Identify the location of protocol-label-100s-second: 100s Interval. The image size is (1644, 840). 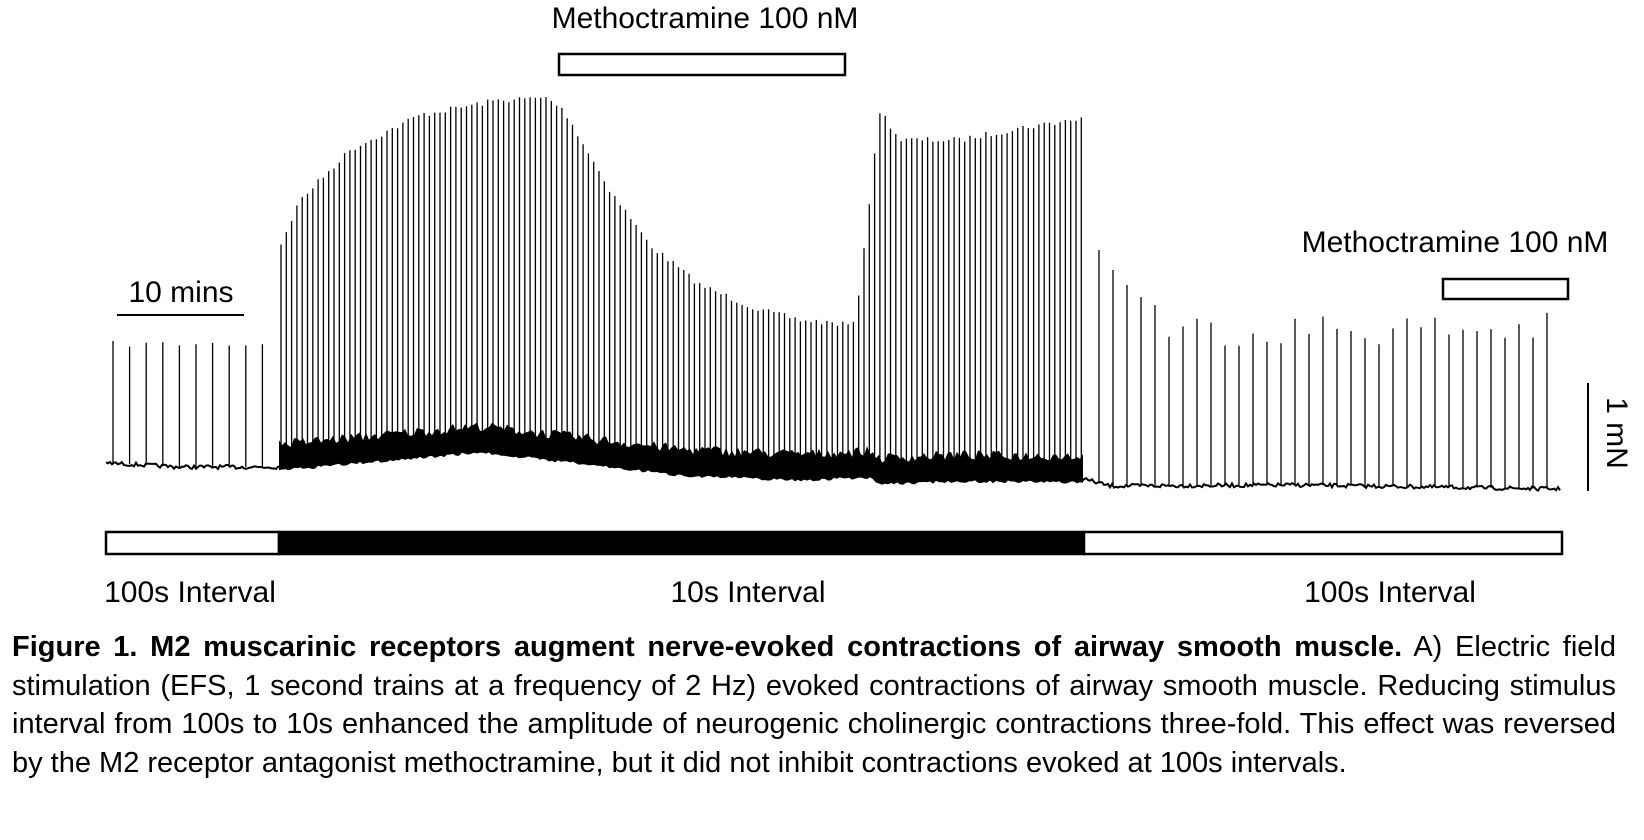
(1390, 592).